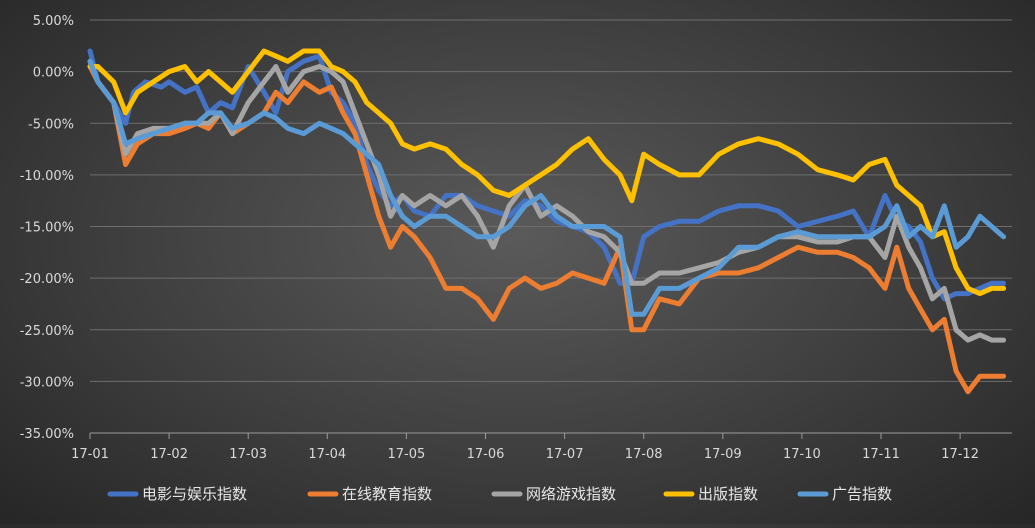  Describe the element at coordinates (387, 494) in the screenshot. I see `legend-label: 在线教育指数` at that location.